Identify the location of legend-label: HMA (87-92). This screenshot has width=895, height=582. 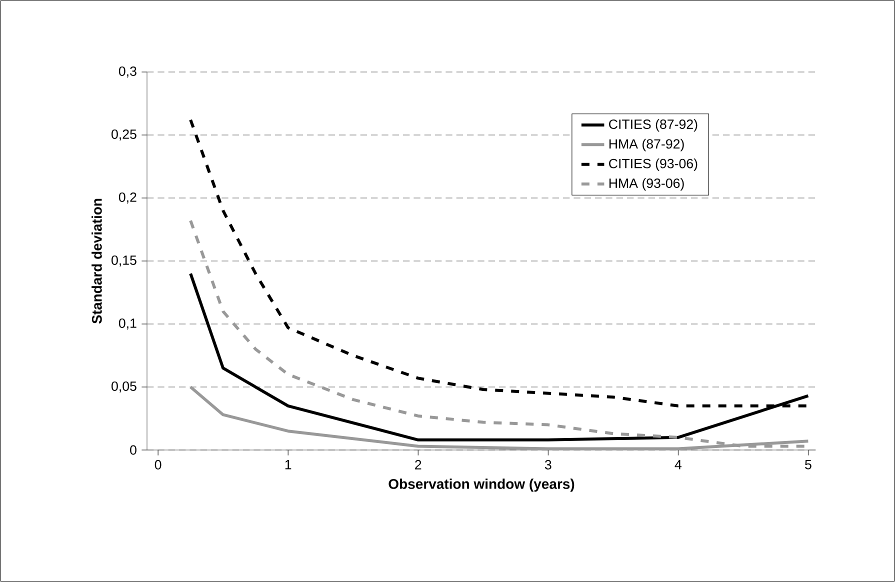
(646, 145).